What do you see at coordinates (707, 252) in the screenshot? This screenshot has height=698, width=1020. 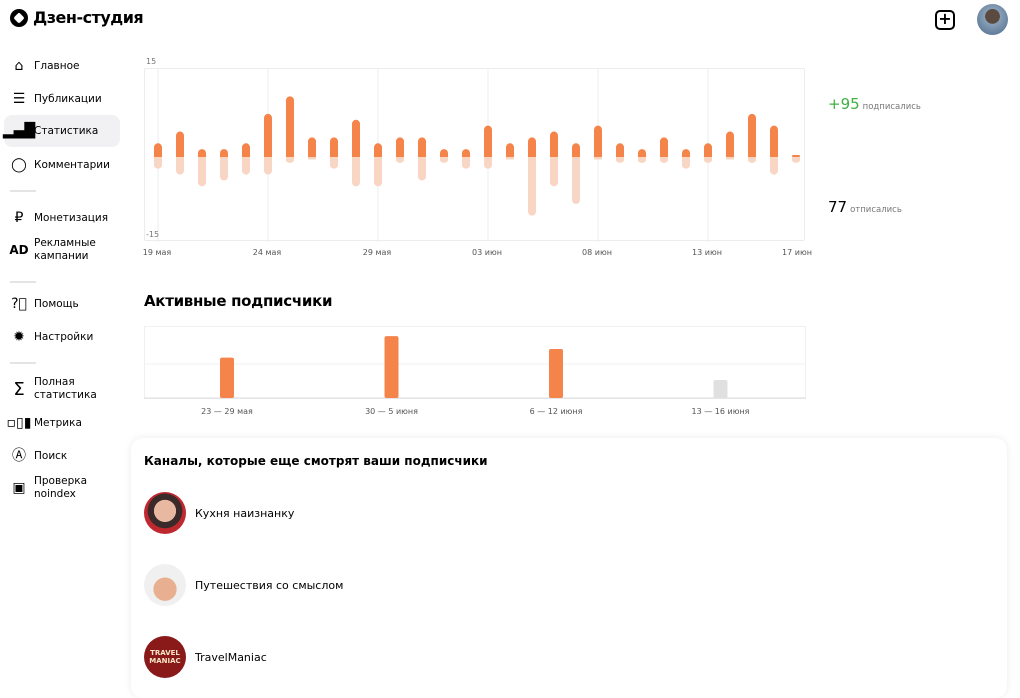 I see `x-tick-label: 13 июн` at bounding box center [707, 252].